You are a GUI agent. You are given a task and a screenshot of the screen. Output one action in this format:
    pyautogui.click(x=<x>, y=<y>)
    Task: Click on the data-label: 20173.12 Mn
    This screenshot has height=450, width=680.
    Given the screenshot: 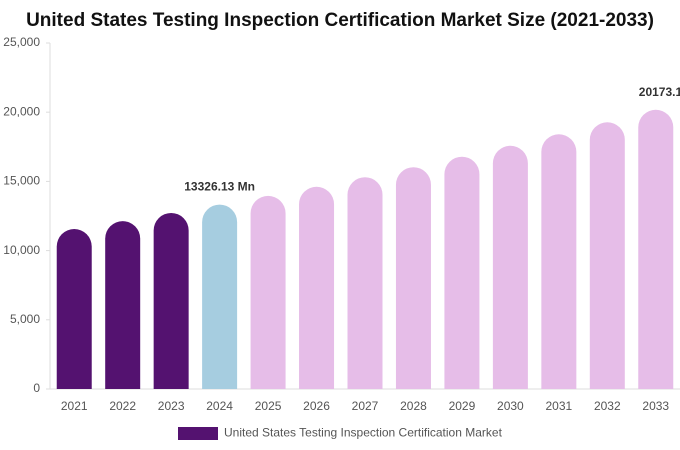 What is the action you would take?
    pyautogui.click(x=659, y=92)
    